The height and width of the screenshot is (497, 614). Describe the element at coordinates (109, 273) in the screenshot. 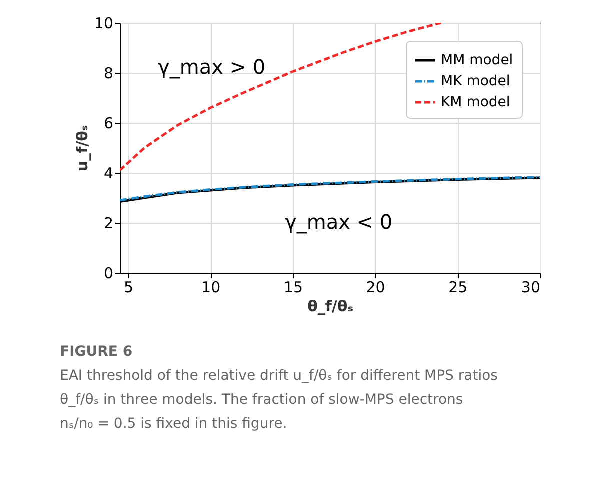

I see `y-tick-label: 0` at that location.